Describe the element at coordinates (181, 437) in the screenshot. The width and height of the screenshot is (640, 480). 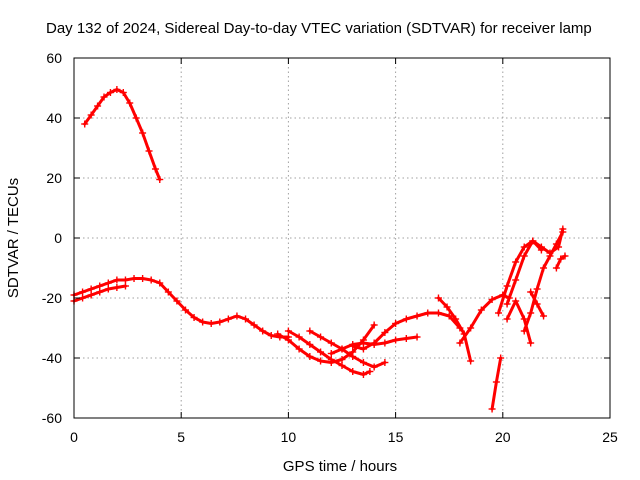
I see `x-tick-label: 5` at that location.